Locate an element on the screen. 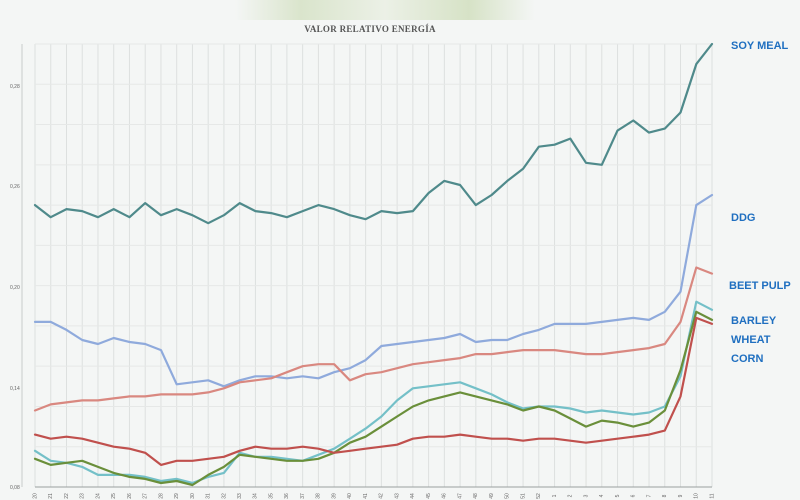 The image size is (800, 500). x-tick-label: 46 is located at coordinates (445, 496).